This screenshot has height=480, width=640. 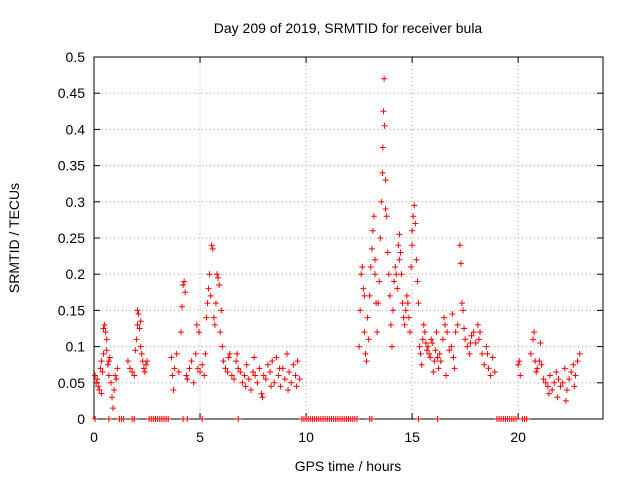 What do you see at coordinates (94, 437) in the screenshot?
I see `x-tick-label: 0` at bounding box center [94, 437].